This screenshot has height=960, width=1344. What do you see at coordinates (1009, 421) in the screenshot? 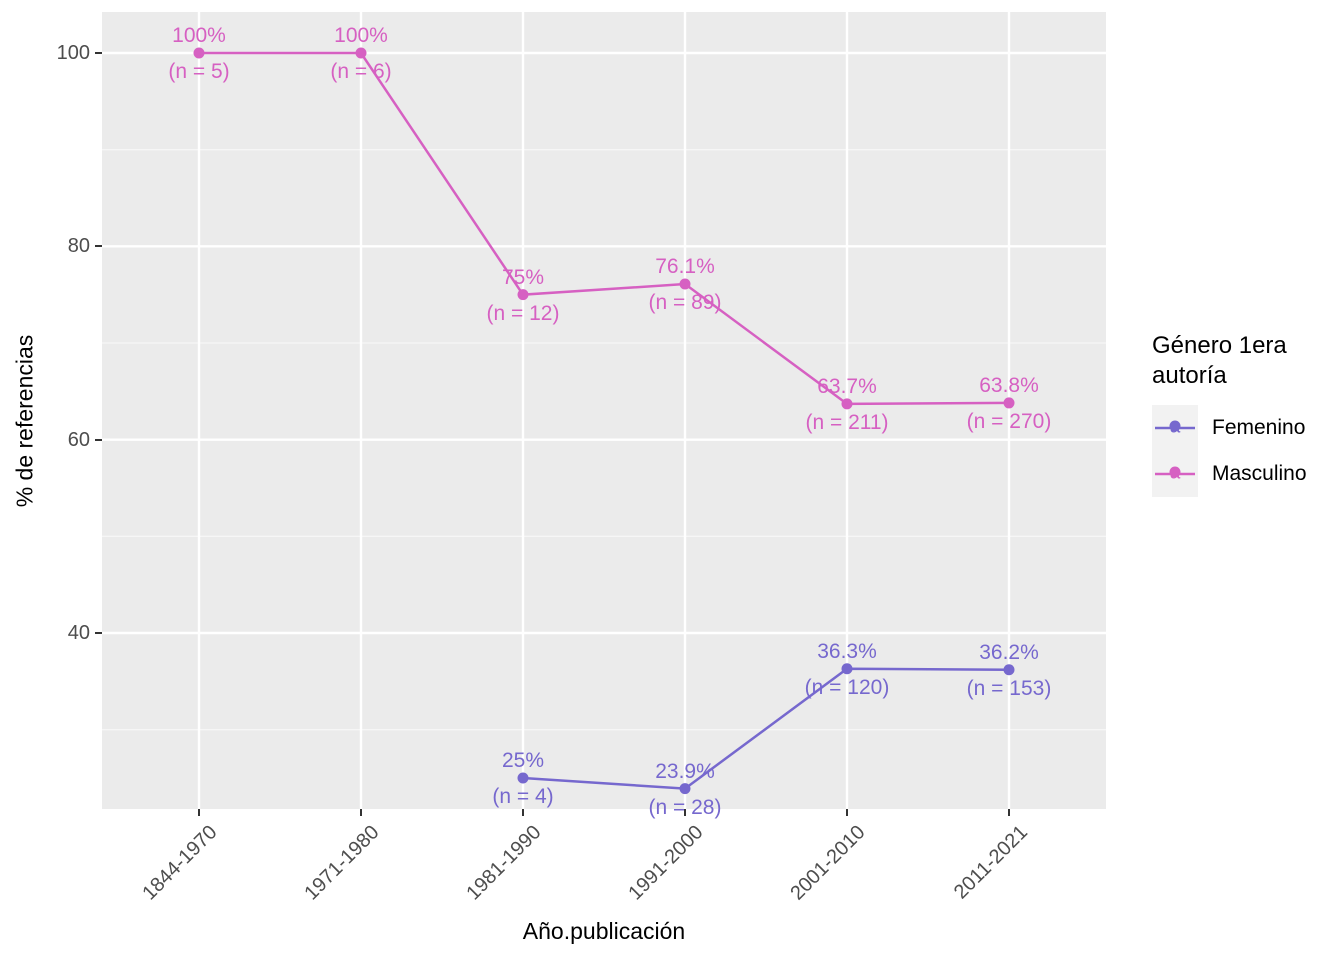
I see `point-count-label: (n = 270)` at bounding box center [1009, 421].